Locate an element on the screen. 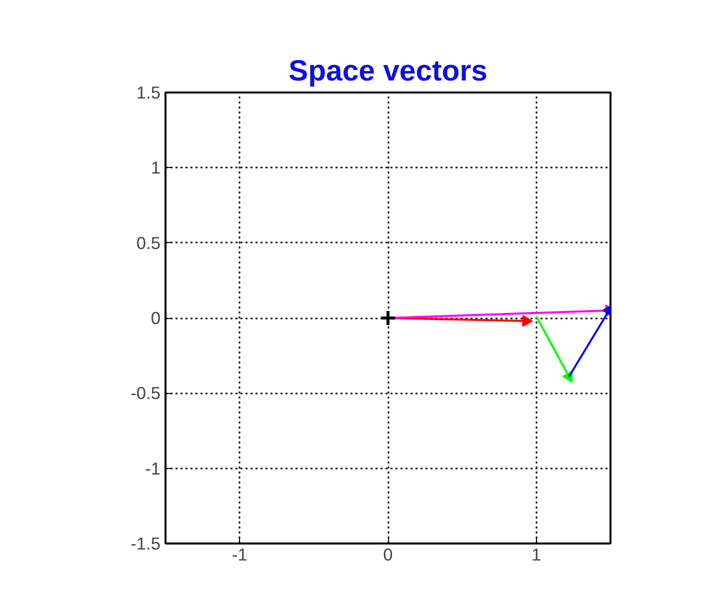  point is located at coordinates (388, 318).